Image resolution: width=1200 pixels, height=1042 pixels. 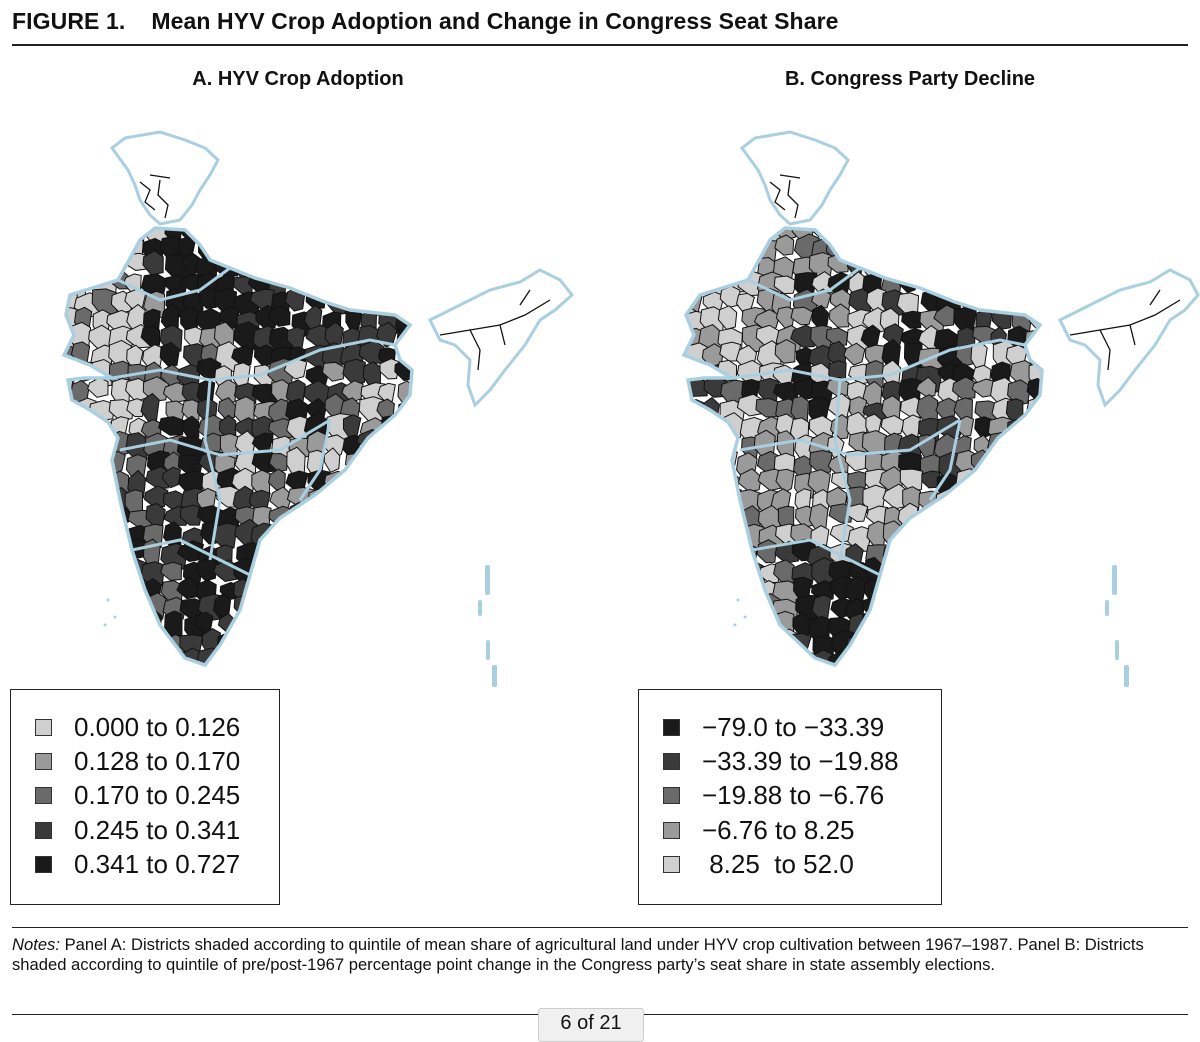 I want to click on panel-b-title: B. Congress Party Decline, so click(x=910, y=79).